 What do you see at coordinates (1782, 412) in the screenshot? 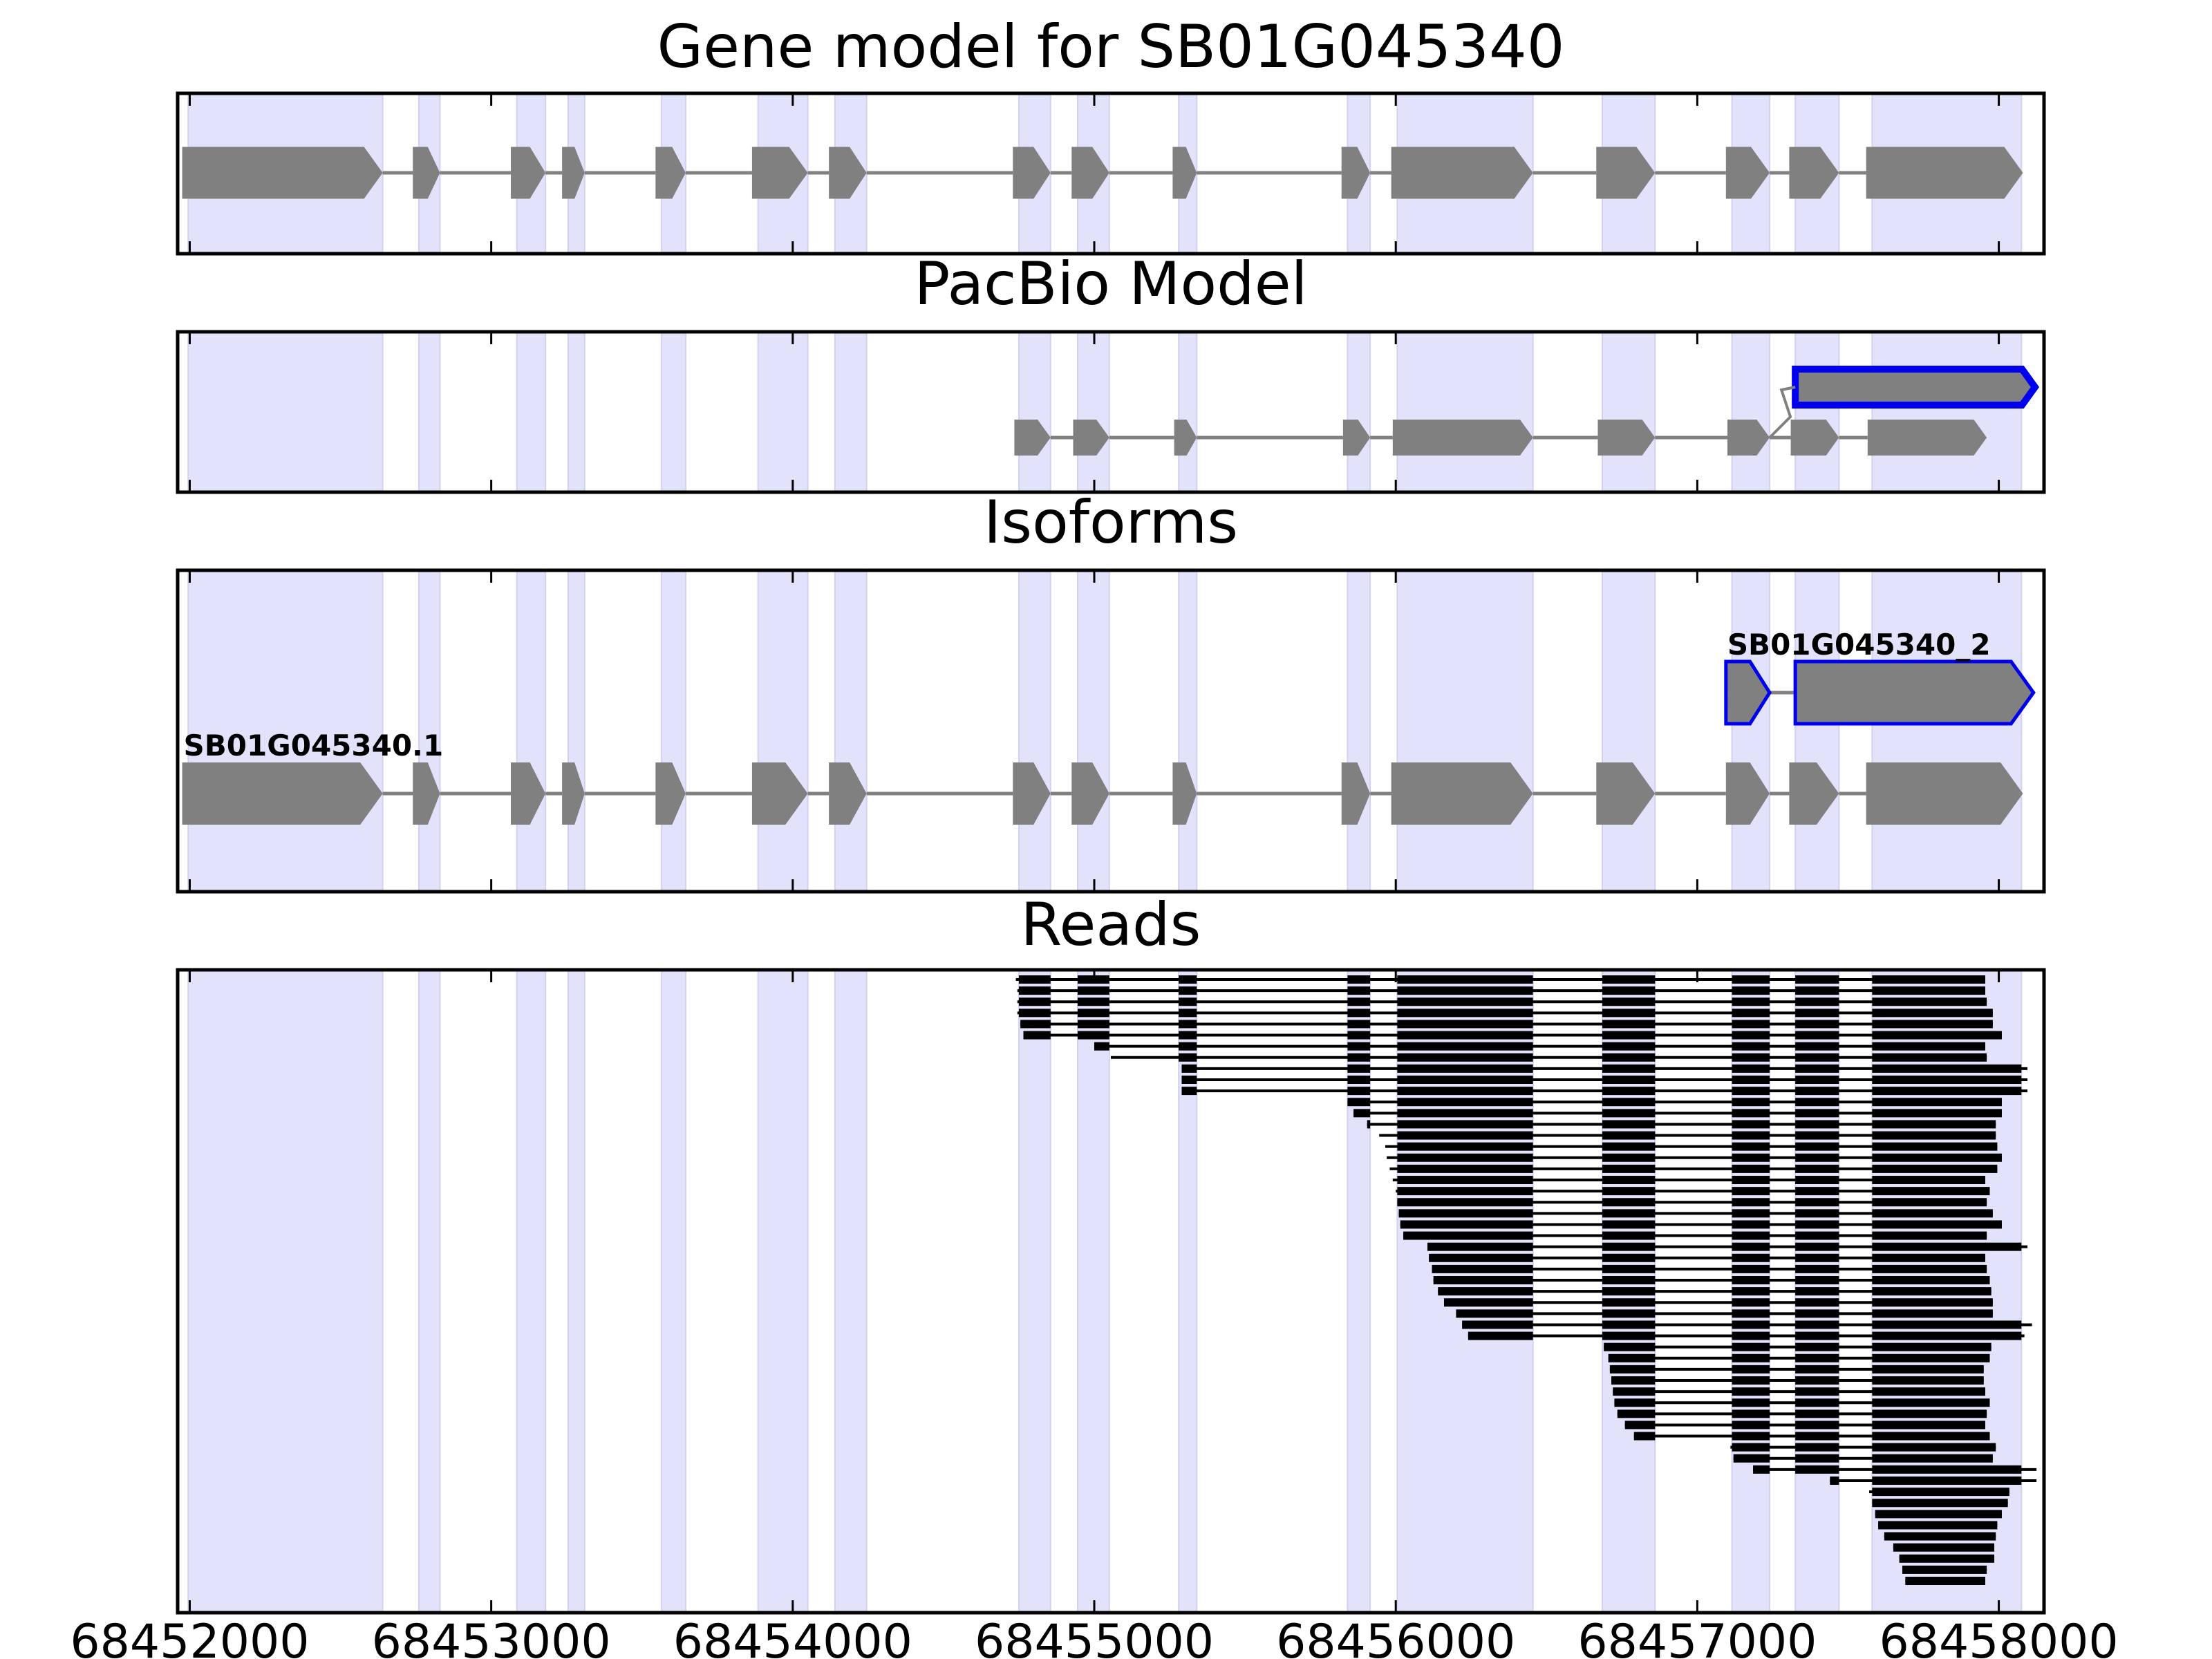
I see `transcript-connector-line` at bounding box center [1782, 412].